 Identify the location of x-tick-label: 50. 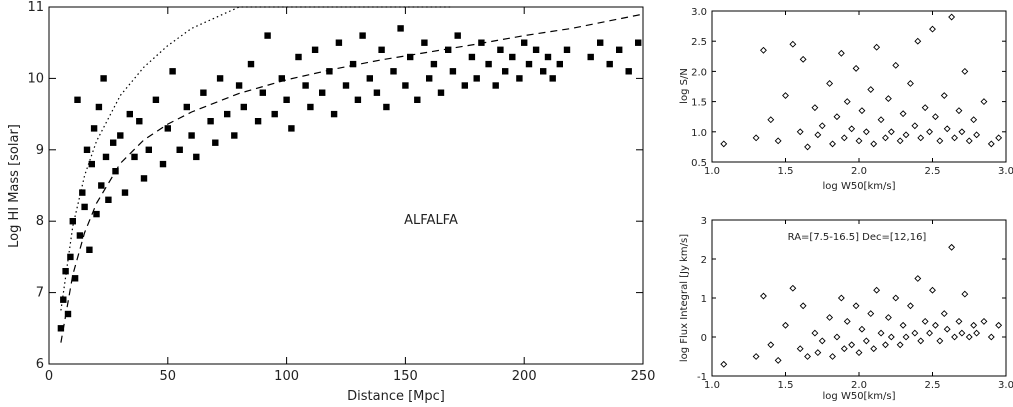
(168, 376).